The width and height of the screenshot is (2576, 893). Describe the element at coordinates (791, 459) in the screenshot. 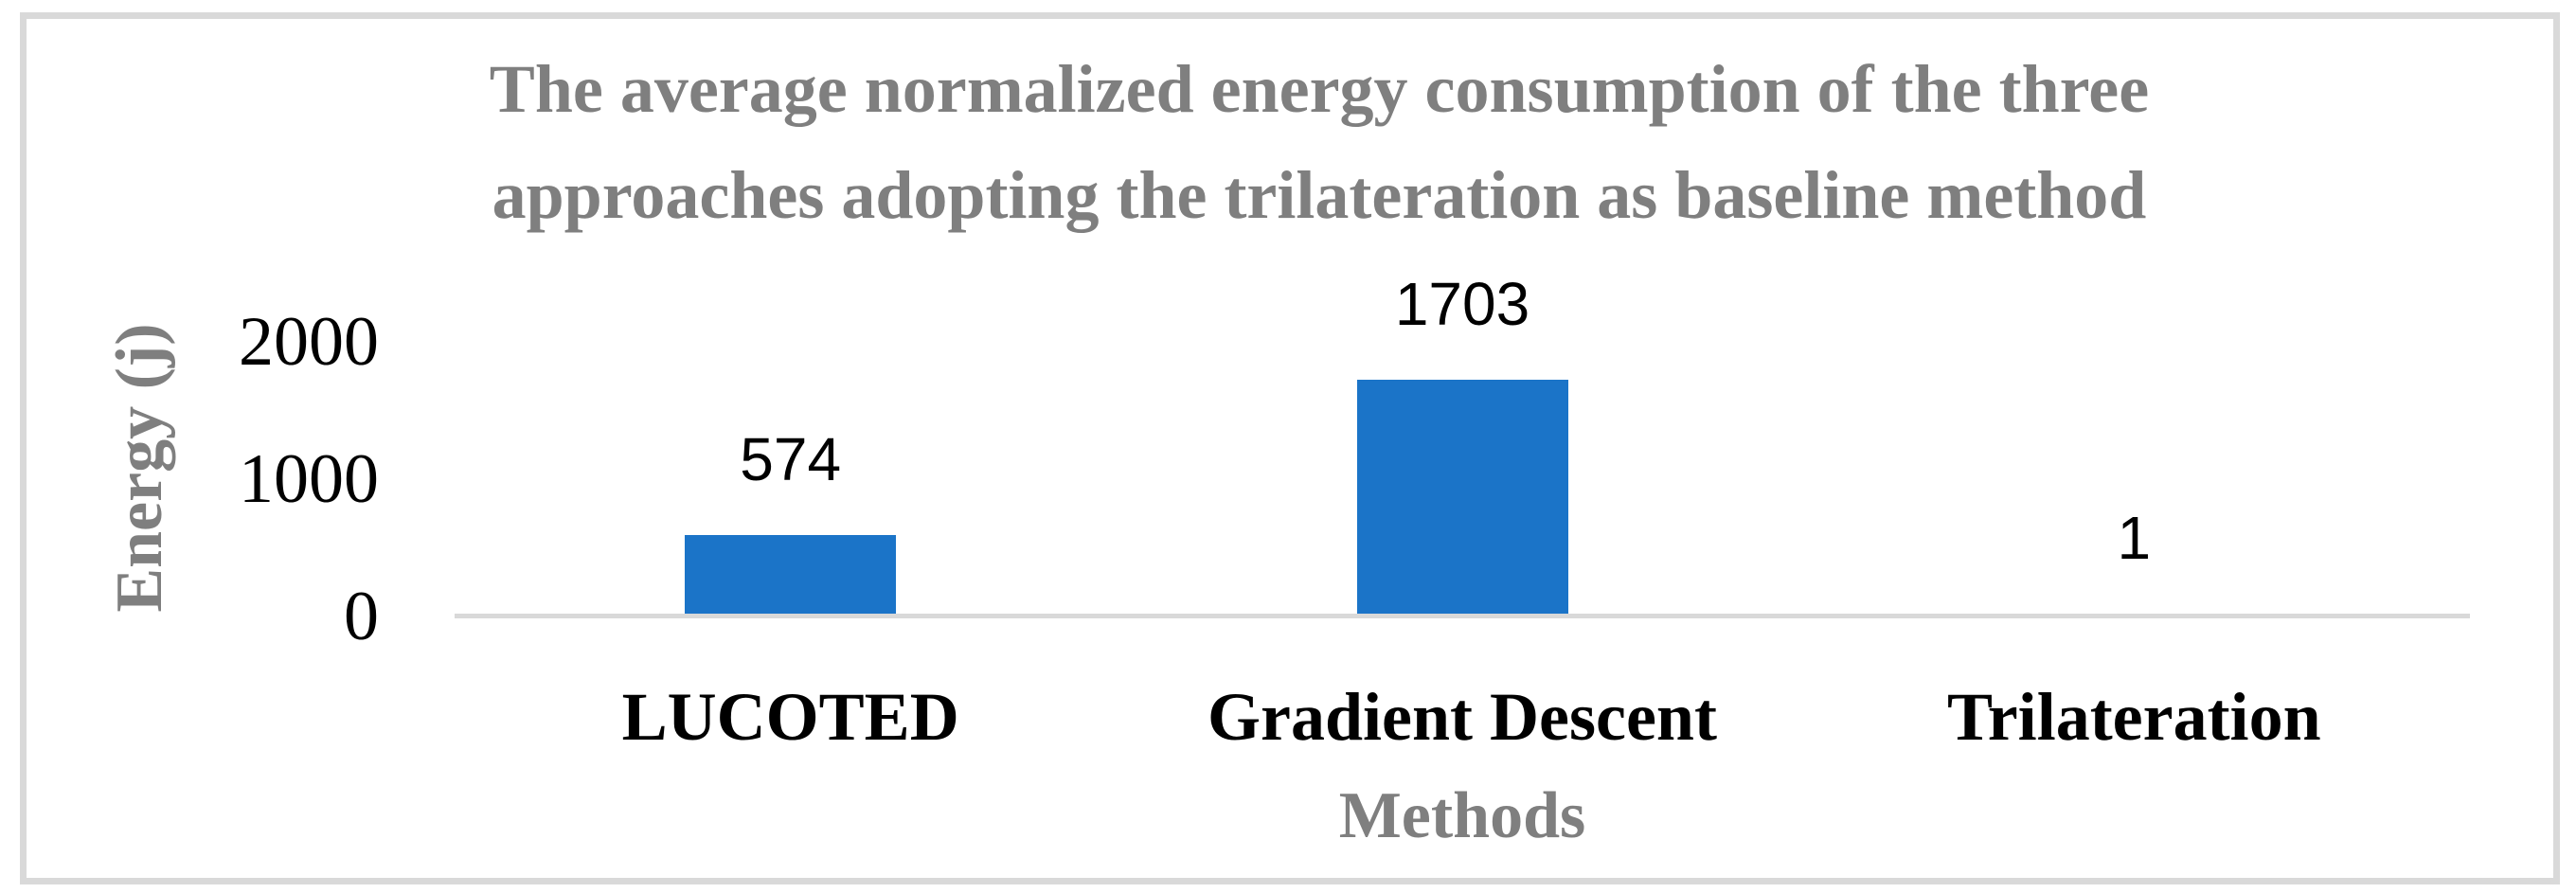

I see `bar-value-label: 574` at that location.